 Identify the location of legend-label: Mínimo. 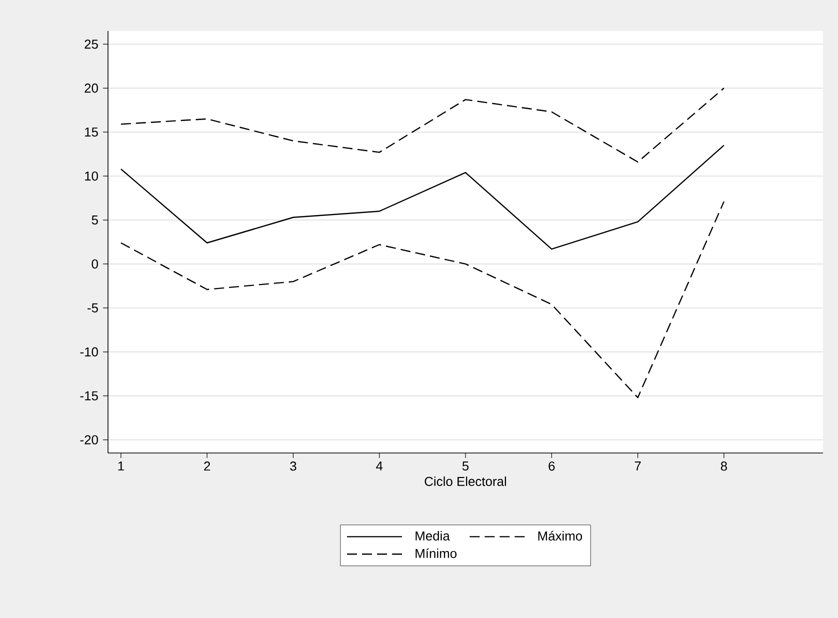
(436, 553).